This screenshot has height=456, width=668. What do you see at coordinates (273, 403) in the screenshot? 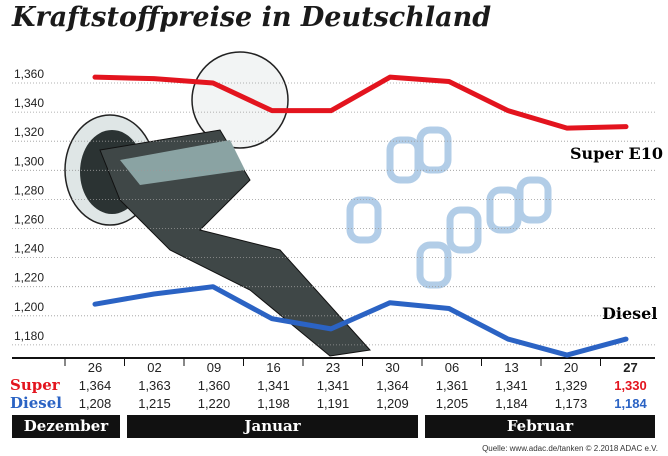
I see `diesel-price-cell: 1,198` at bounding box center [273, 403].